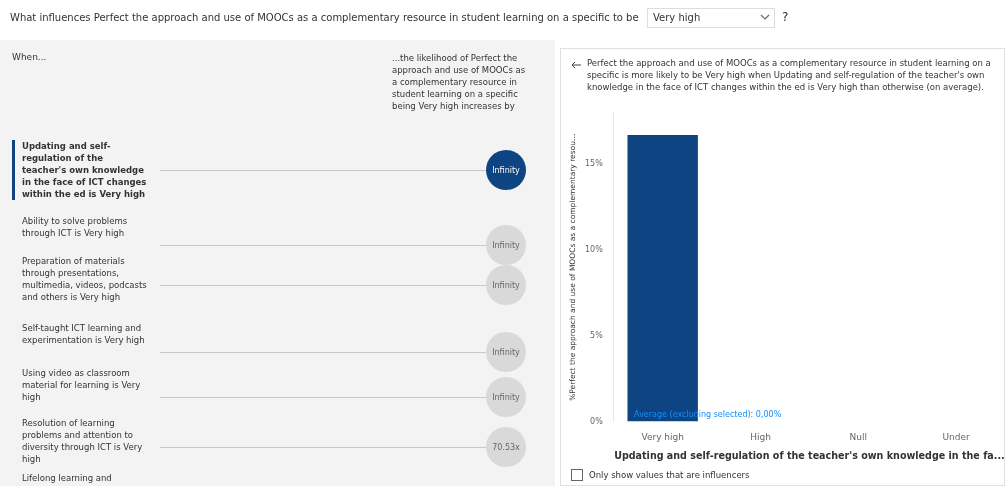 The height and width of the screenshot is (486, 1005). What do you see at coordinates (594, 250) in the screenshot?
I see `y-tick-label: 10%` at bounding box center [594, 250].